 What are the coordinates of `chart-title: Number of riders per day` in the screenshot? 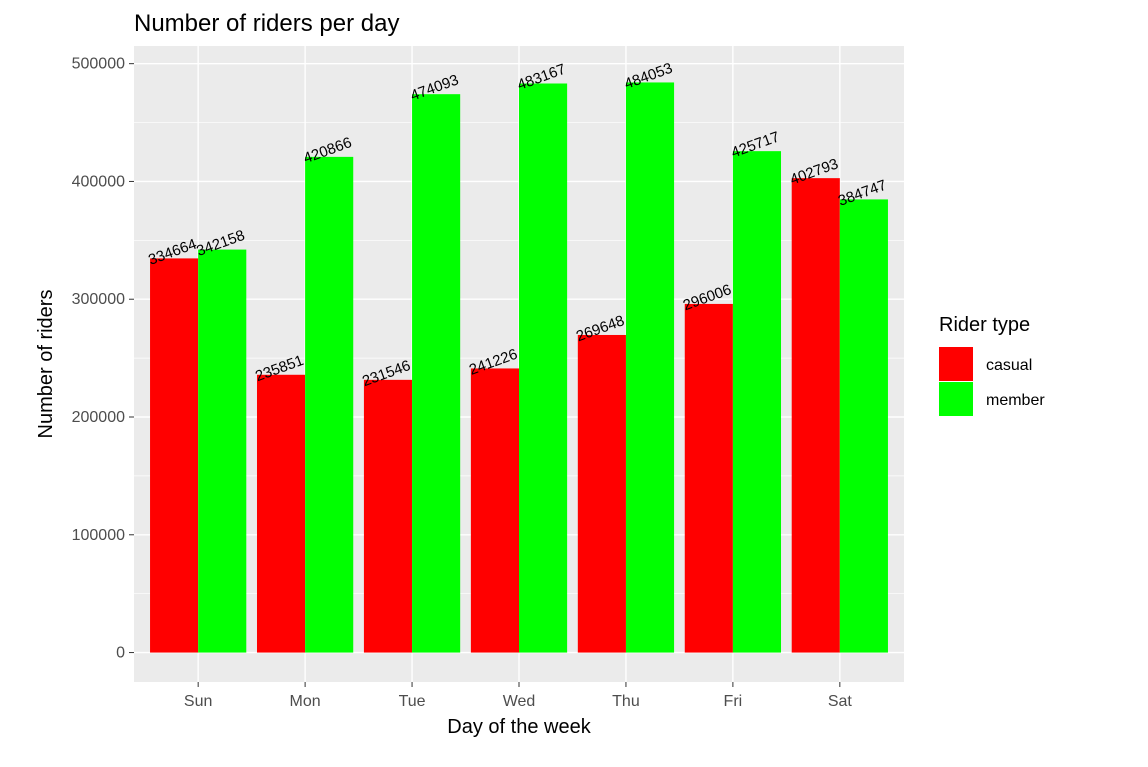 It's located at (266, 23).